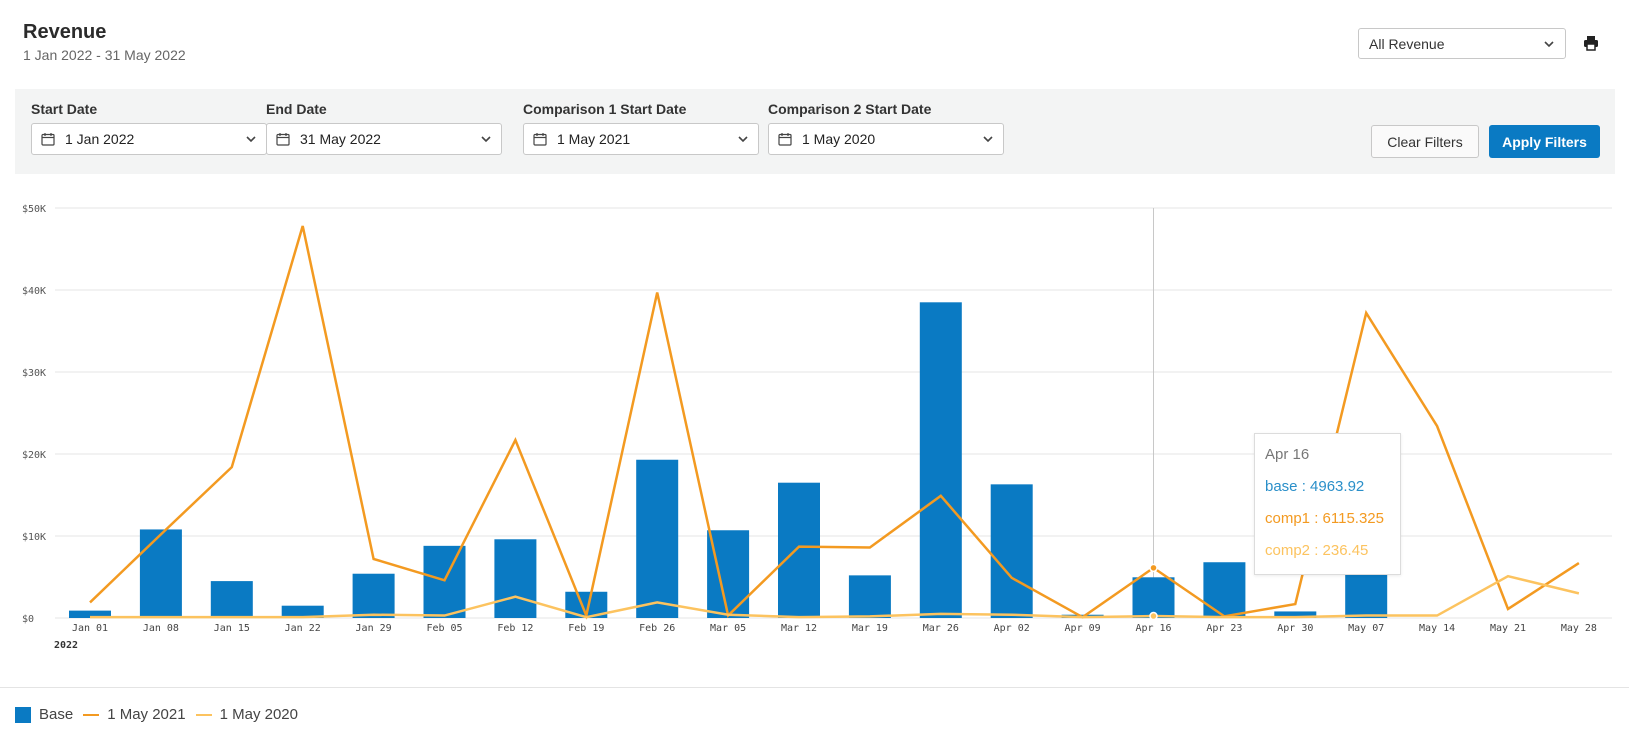  What do you see at coordinates (56, 714) in the screenshot?
I see `legend-label-base: Base` at bounding box center [56, 714].